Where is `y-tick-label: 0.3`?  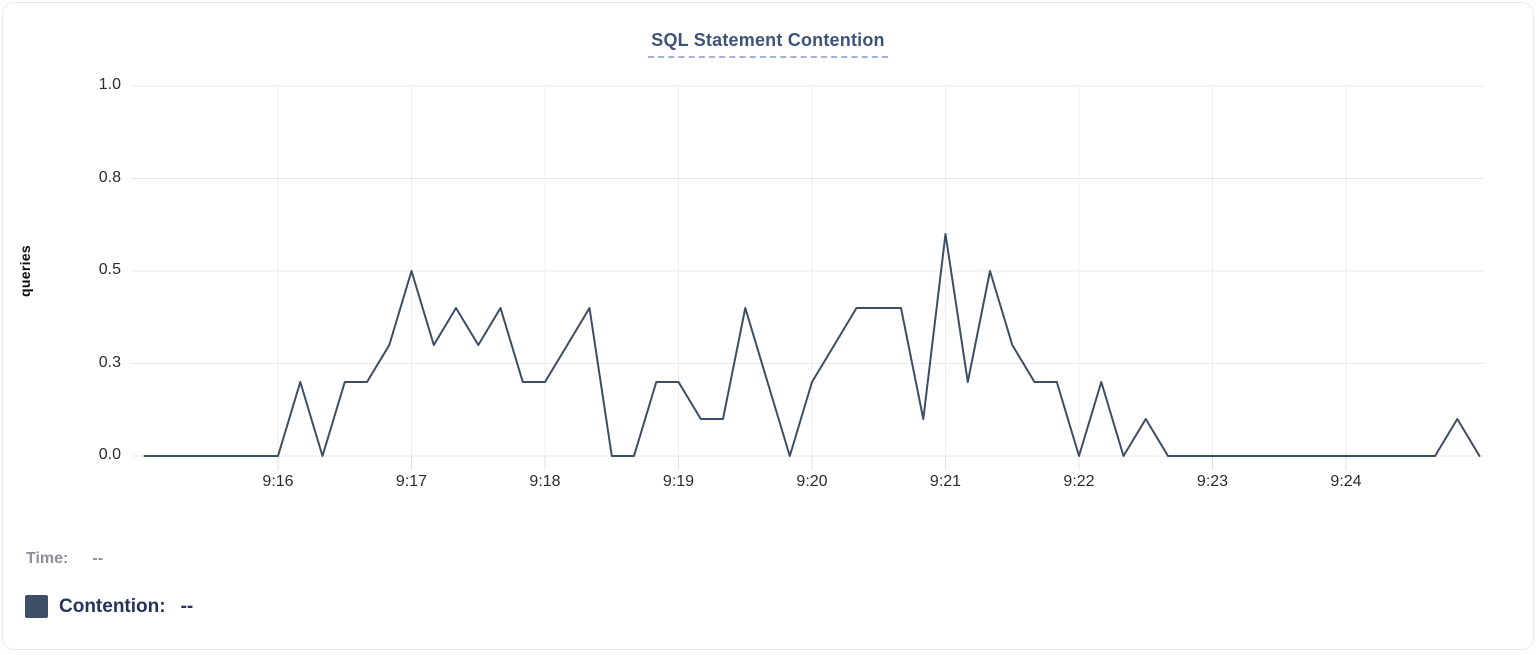 y-tick-label: 0.3 is located at coordinates (62, 363).